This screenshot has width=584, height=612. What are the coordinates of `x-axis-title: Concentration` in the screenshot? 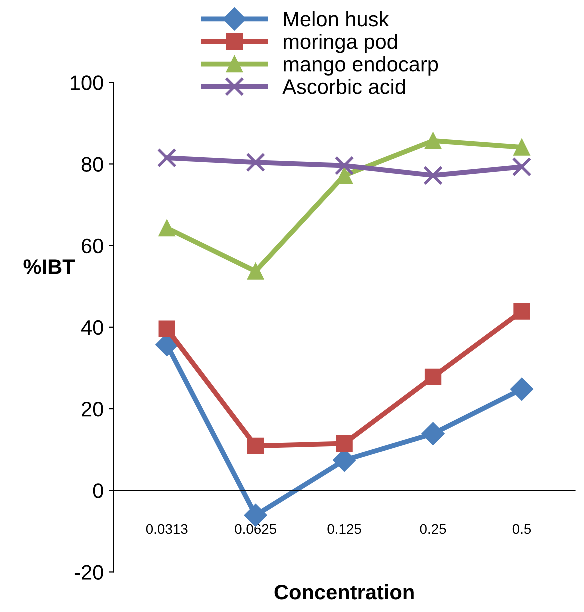 It's located at (344, 592).